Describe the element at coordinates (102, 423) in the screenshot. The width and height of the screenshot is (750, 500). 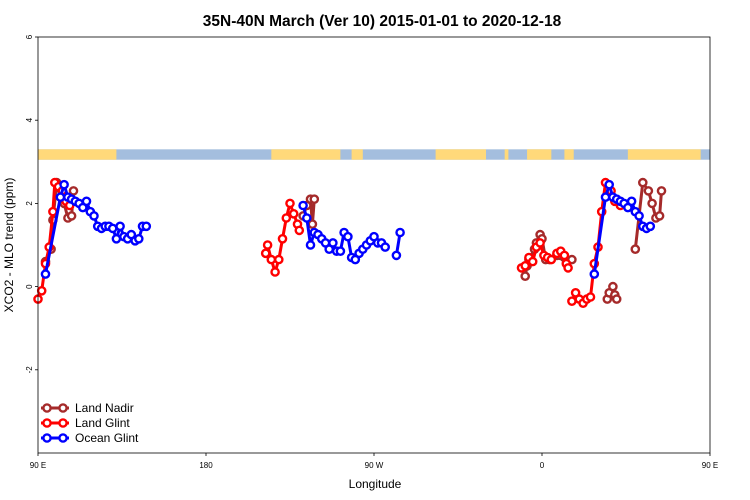
I see `legend-label: Land Glint` at that location.